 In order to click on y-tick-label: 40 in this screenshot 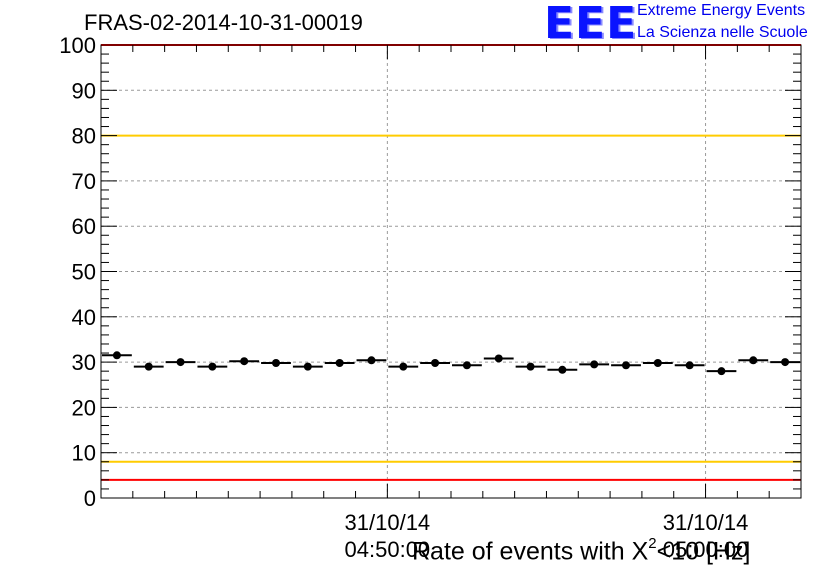, I will do `click(84, 317)`.